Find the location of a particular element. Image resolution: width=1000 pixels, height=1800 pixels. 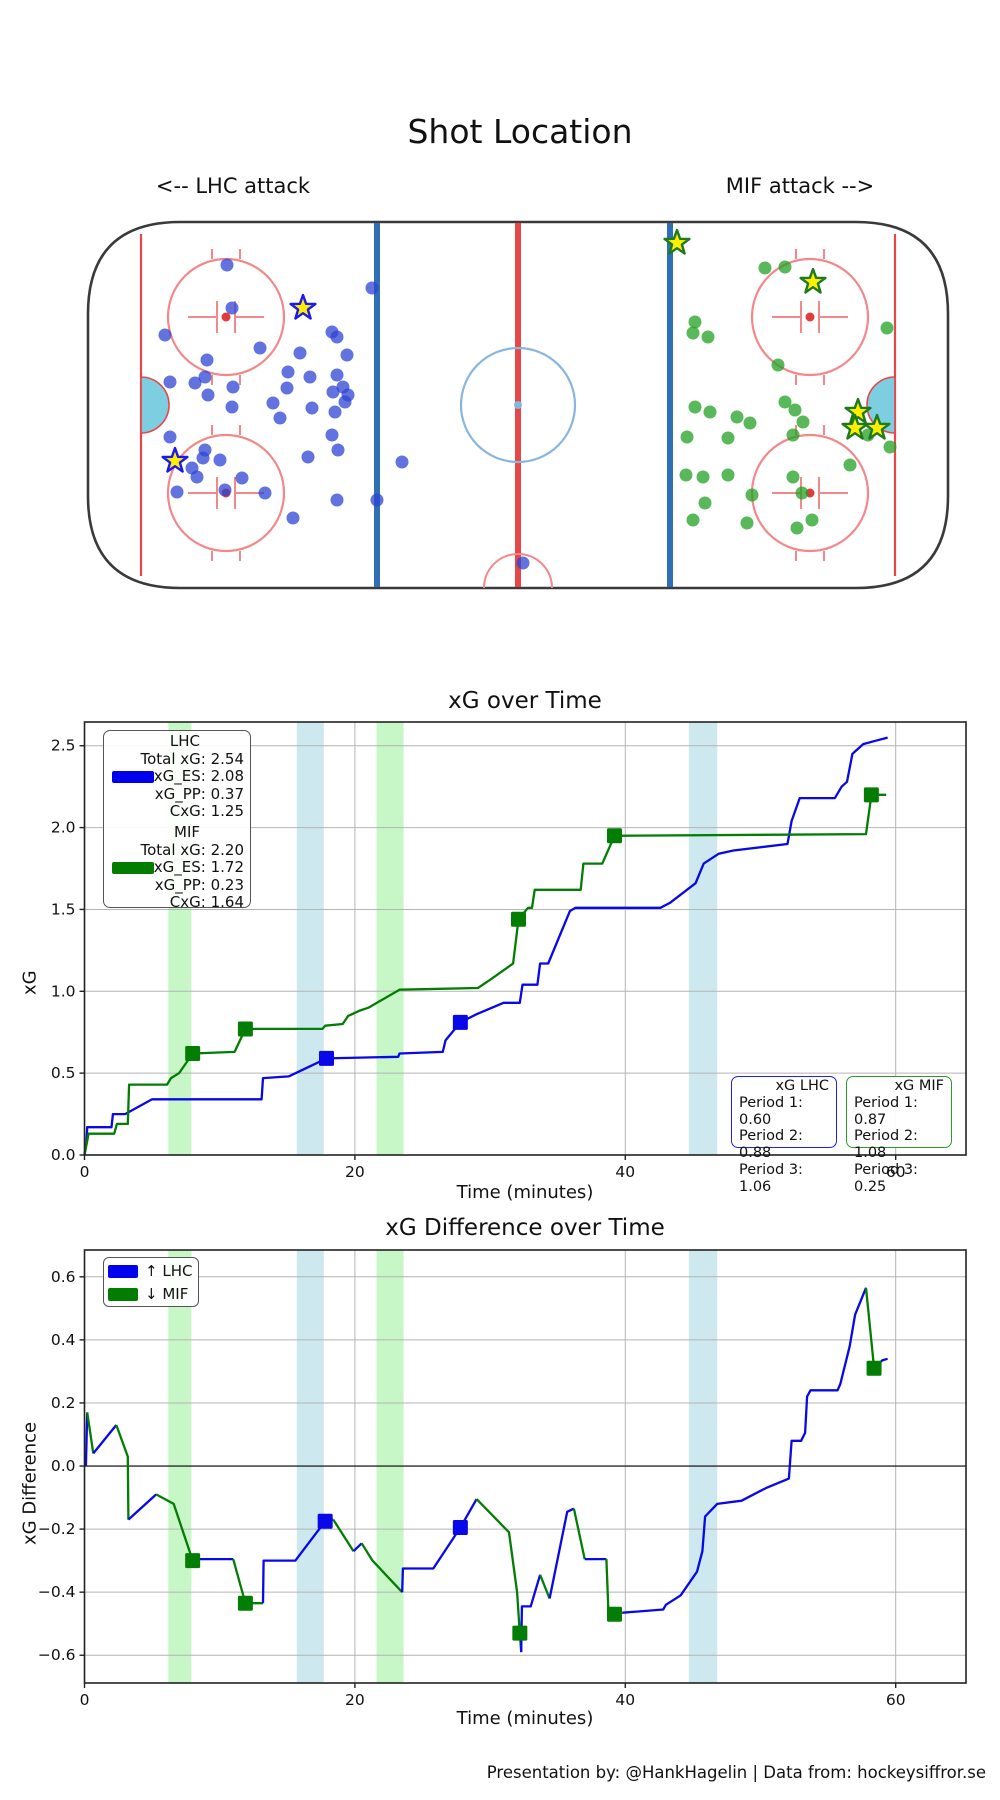

xg-chart-title: xG over Time is located at coordinates (525, 701).